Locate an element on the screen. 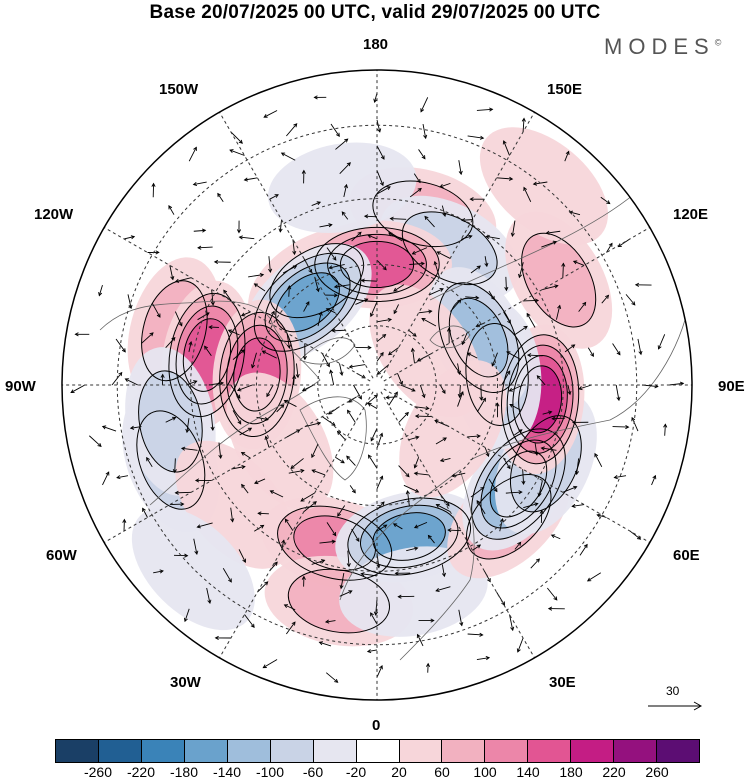 Image resolution: width=750 pixels, height=784 pixels. lon-label-60w: 60W is located at coordinates (61, 555).